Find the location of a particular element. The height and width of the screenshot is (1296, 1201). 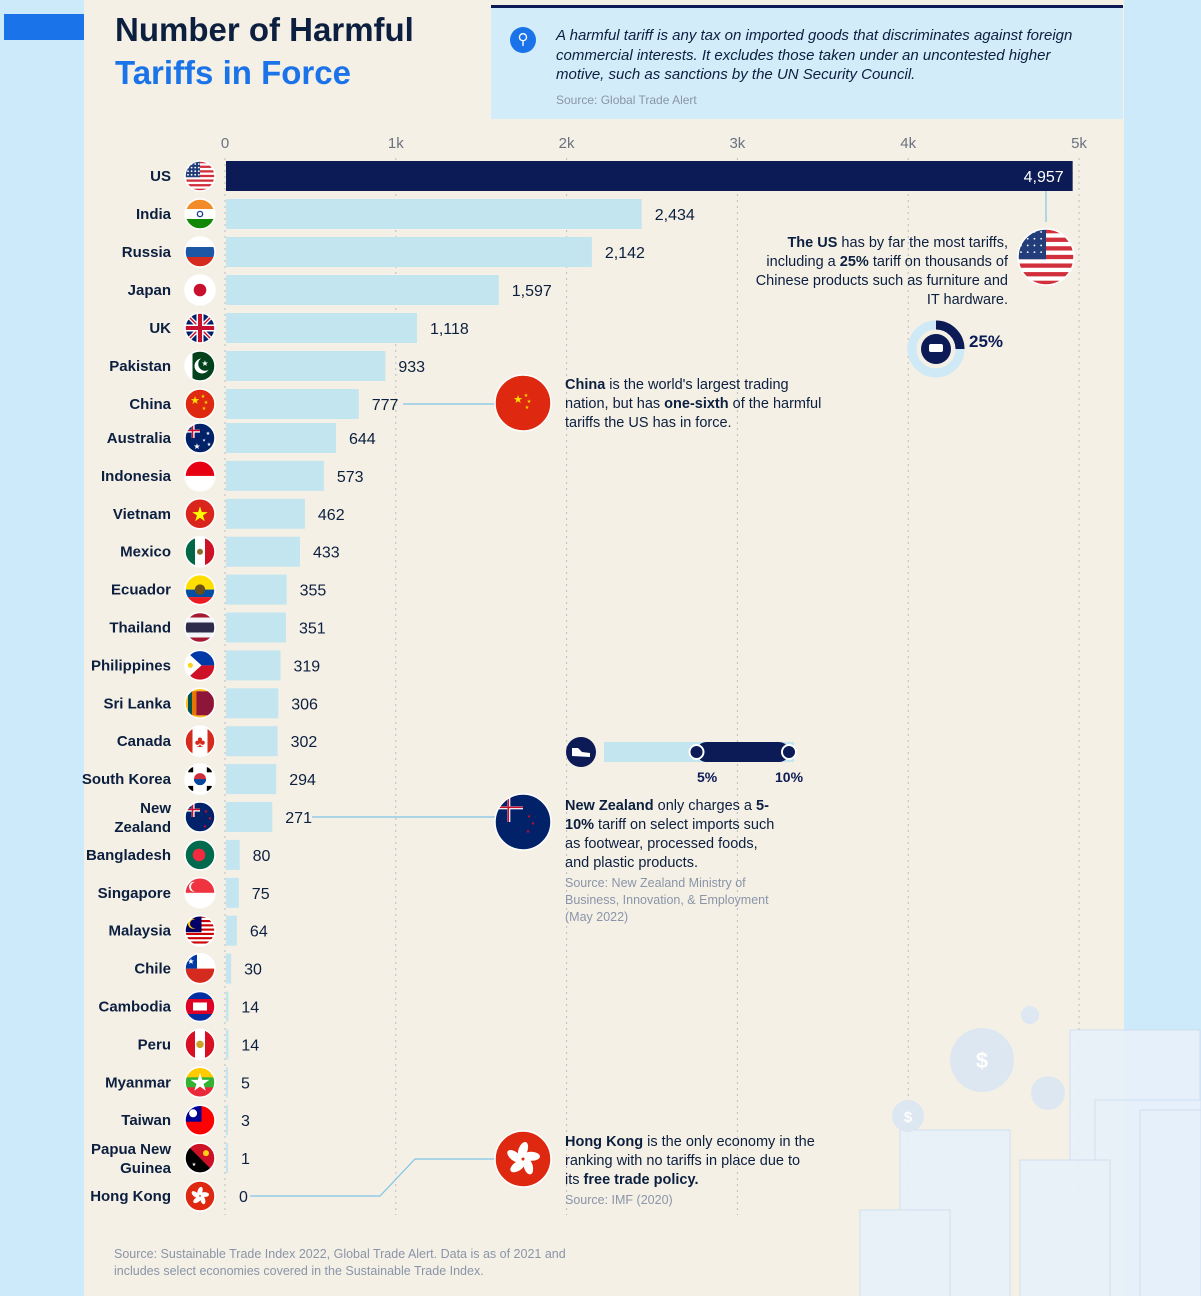

bar-australia is located at coordinates (281, 438).